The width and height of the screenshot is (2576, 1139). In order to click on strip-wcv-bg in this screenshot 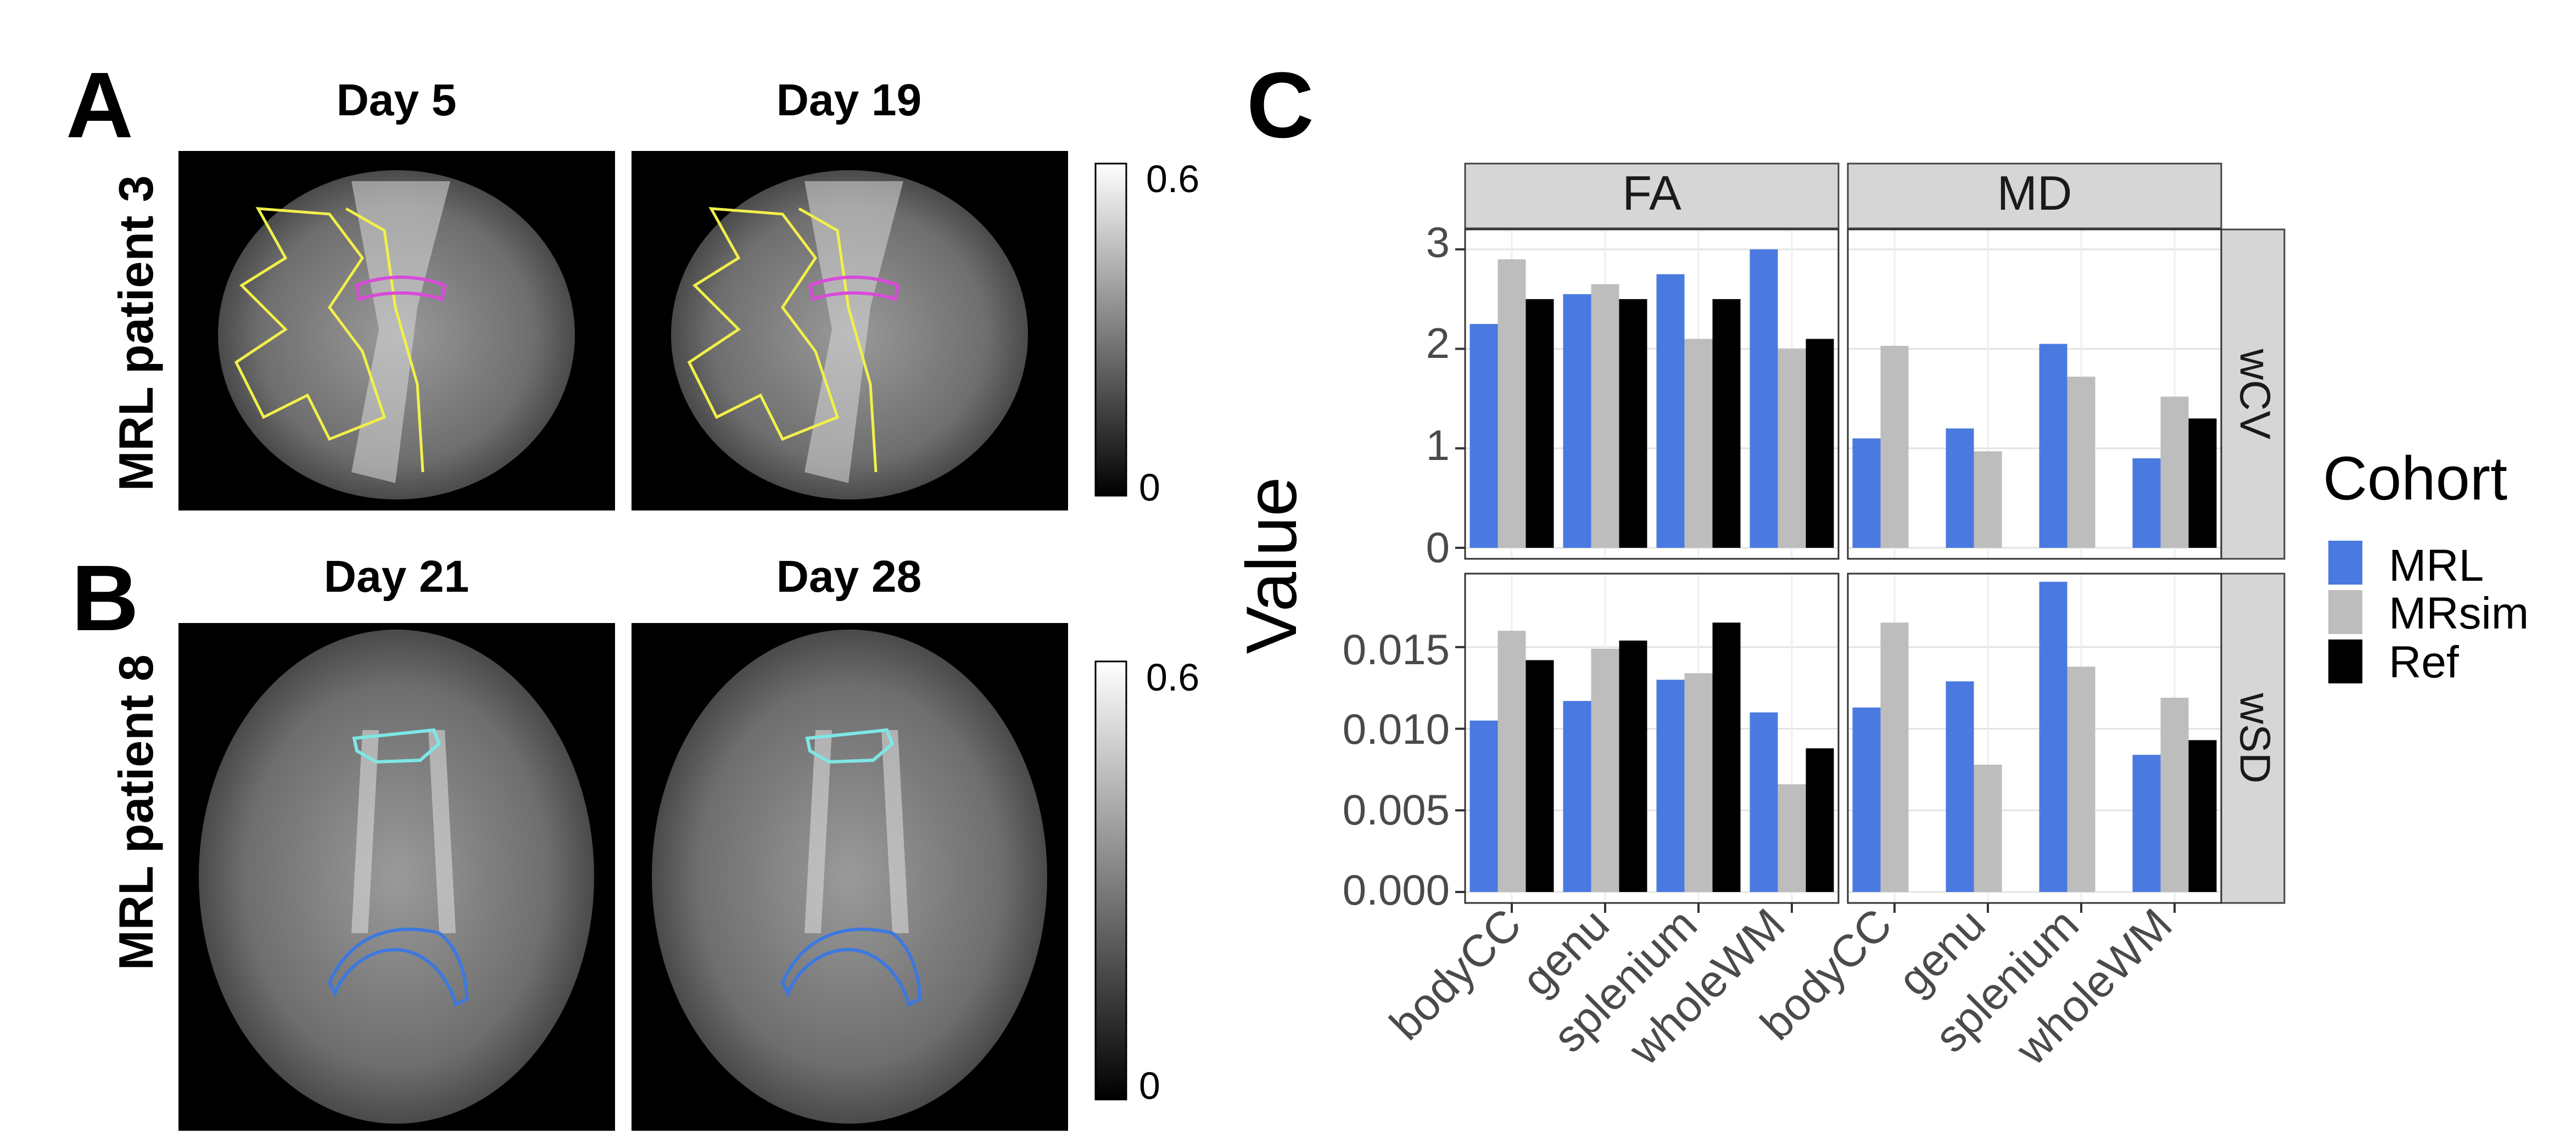, I will do `click(2253, 394)`.